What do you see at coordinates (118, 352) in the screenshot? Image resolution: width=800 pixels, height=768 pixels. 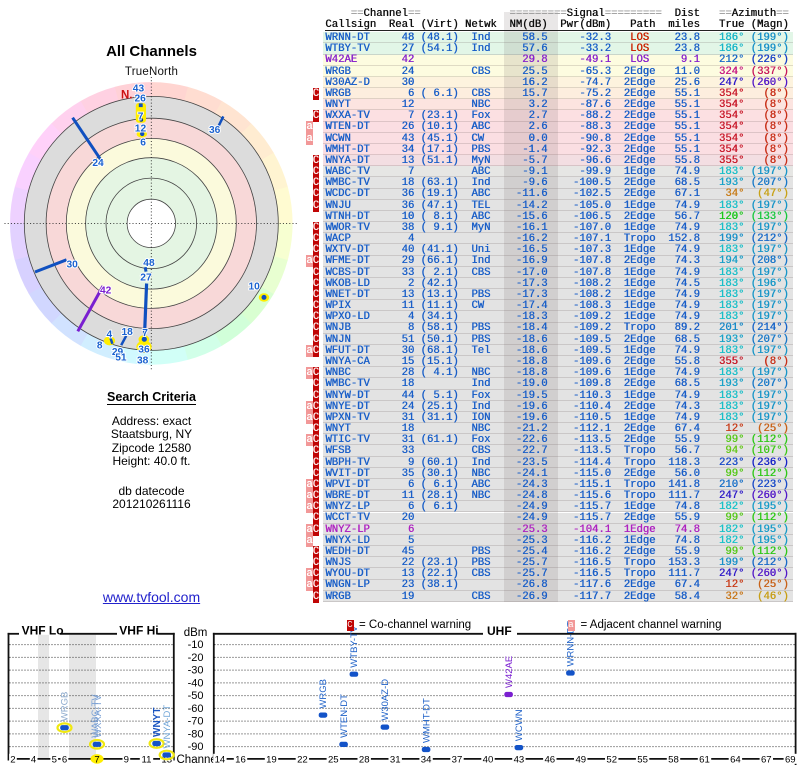 I see `svg-text: 29` at bounding box center [118, 352].